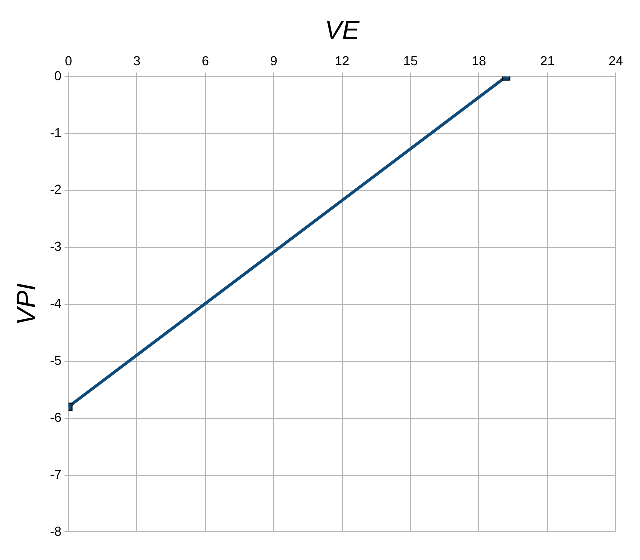 This screenshot has width=640, height=560. I want to click on x-tick-label: 6, so click(206, 61).